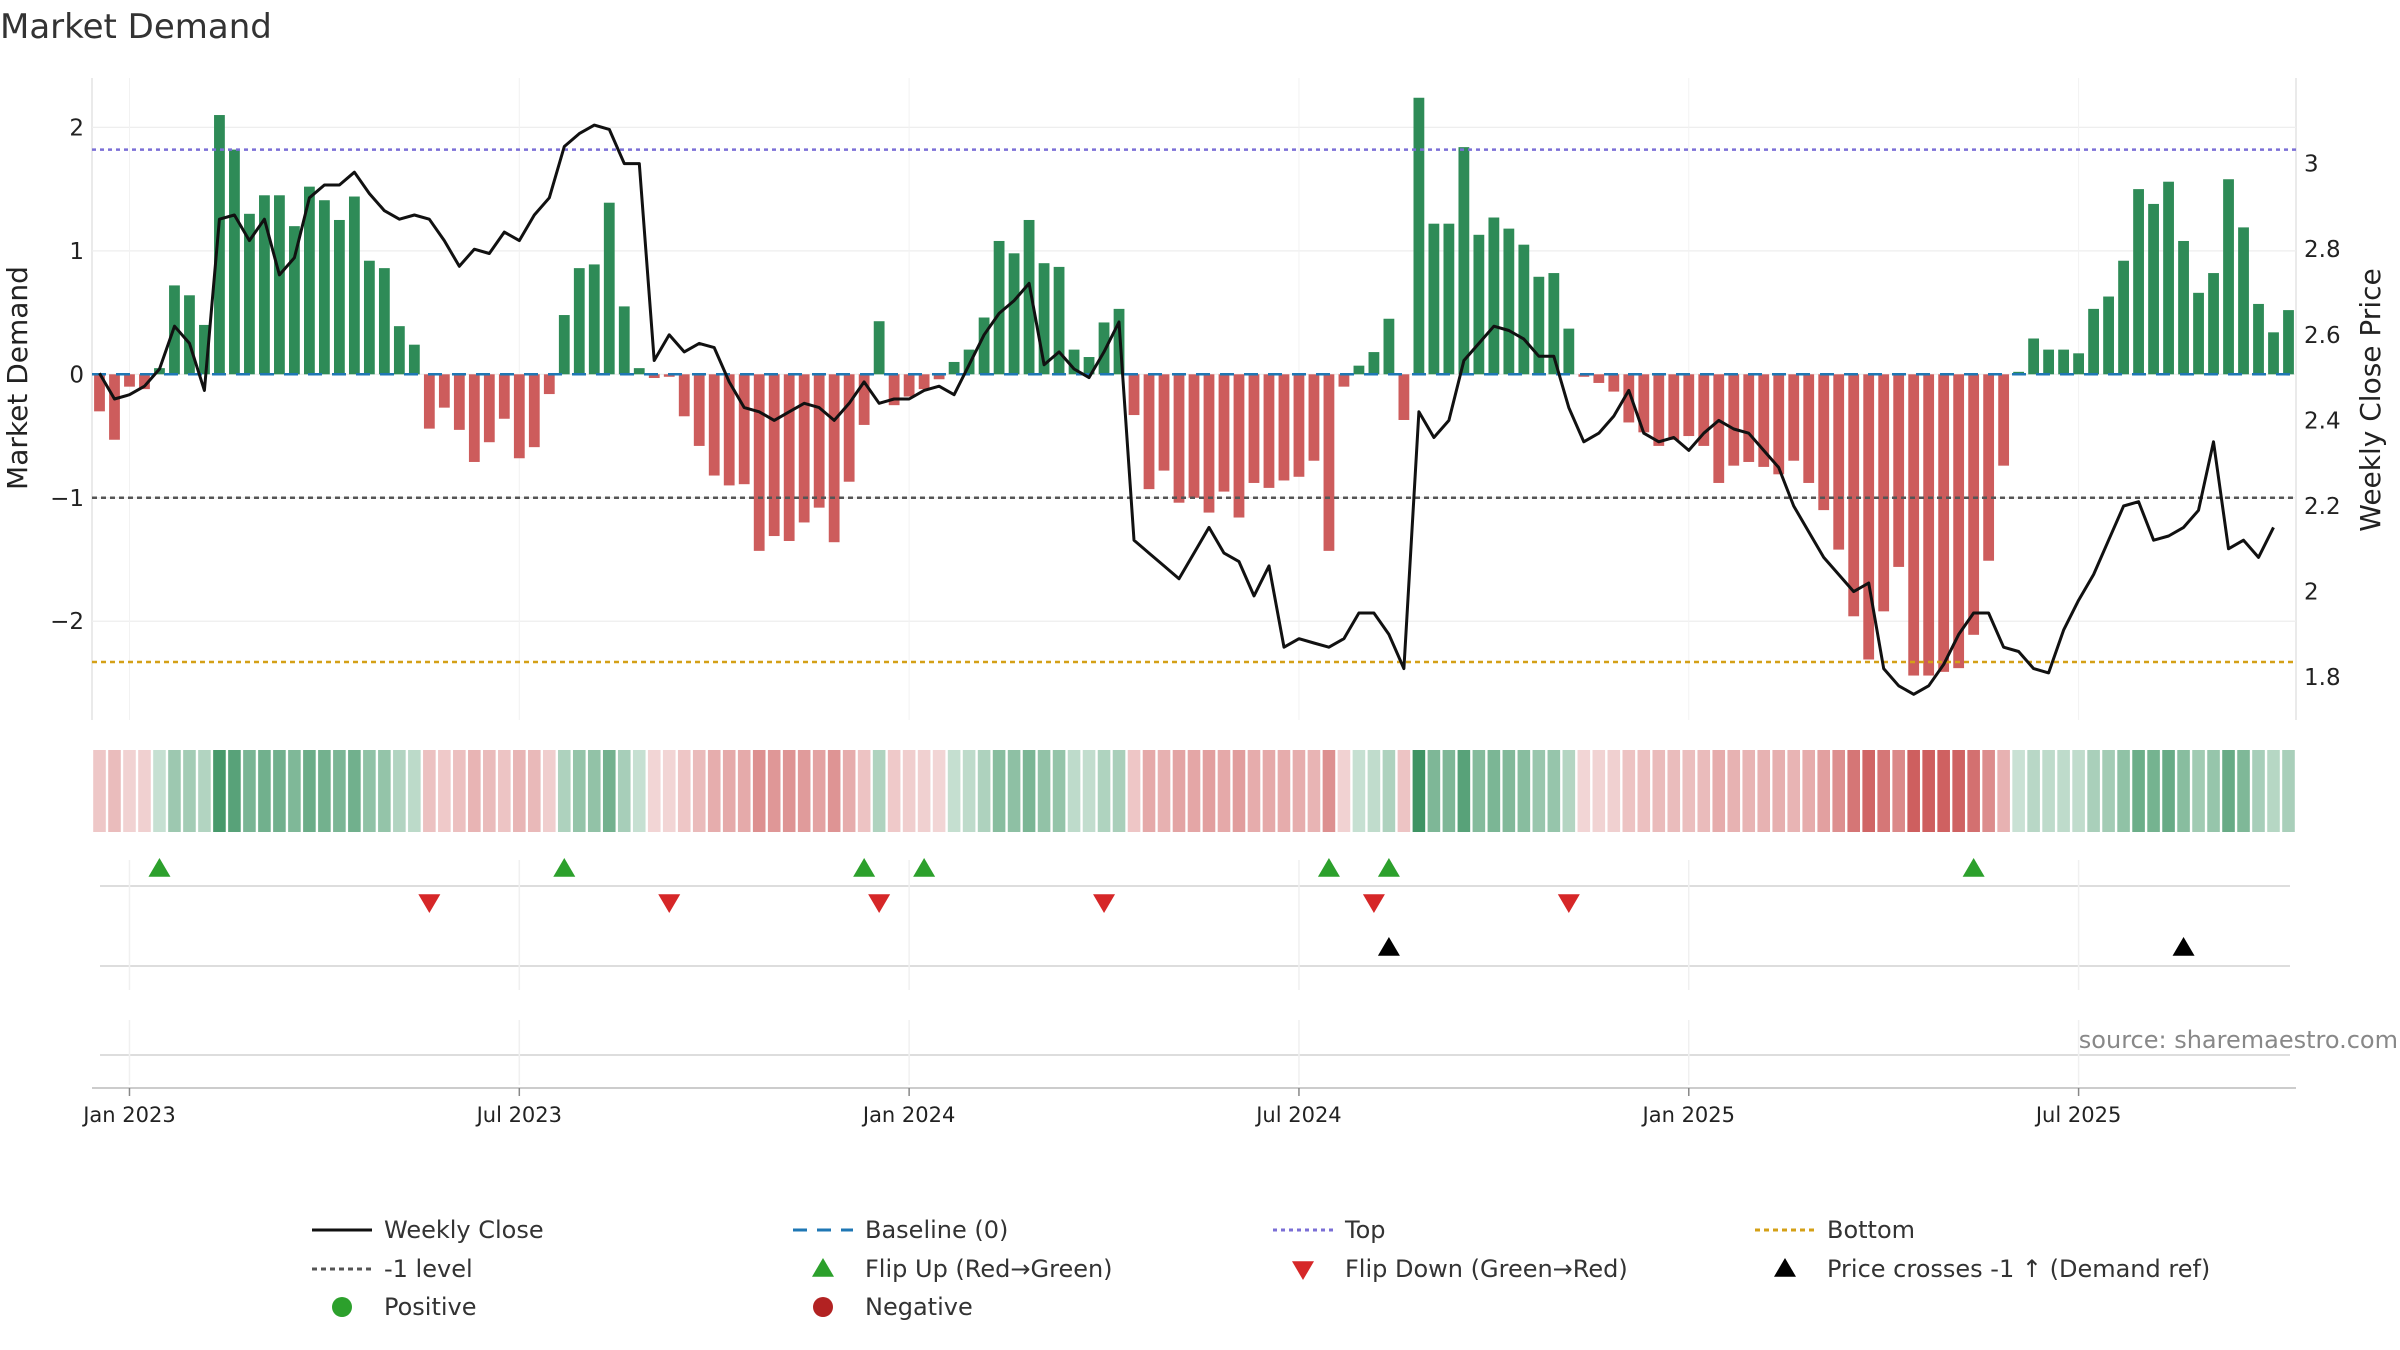 This screenshot has height=1350, width=2400. I want to click on source-label: source: sharemaestro.com, so click(2238, 1040).